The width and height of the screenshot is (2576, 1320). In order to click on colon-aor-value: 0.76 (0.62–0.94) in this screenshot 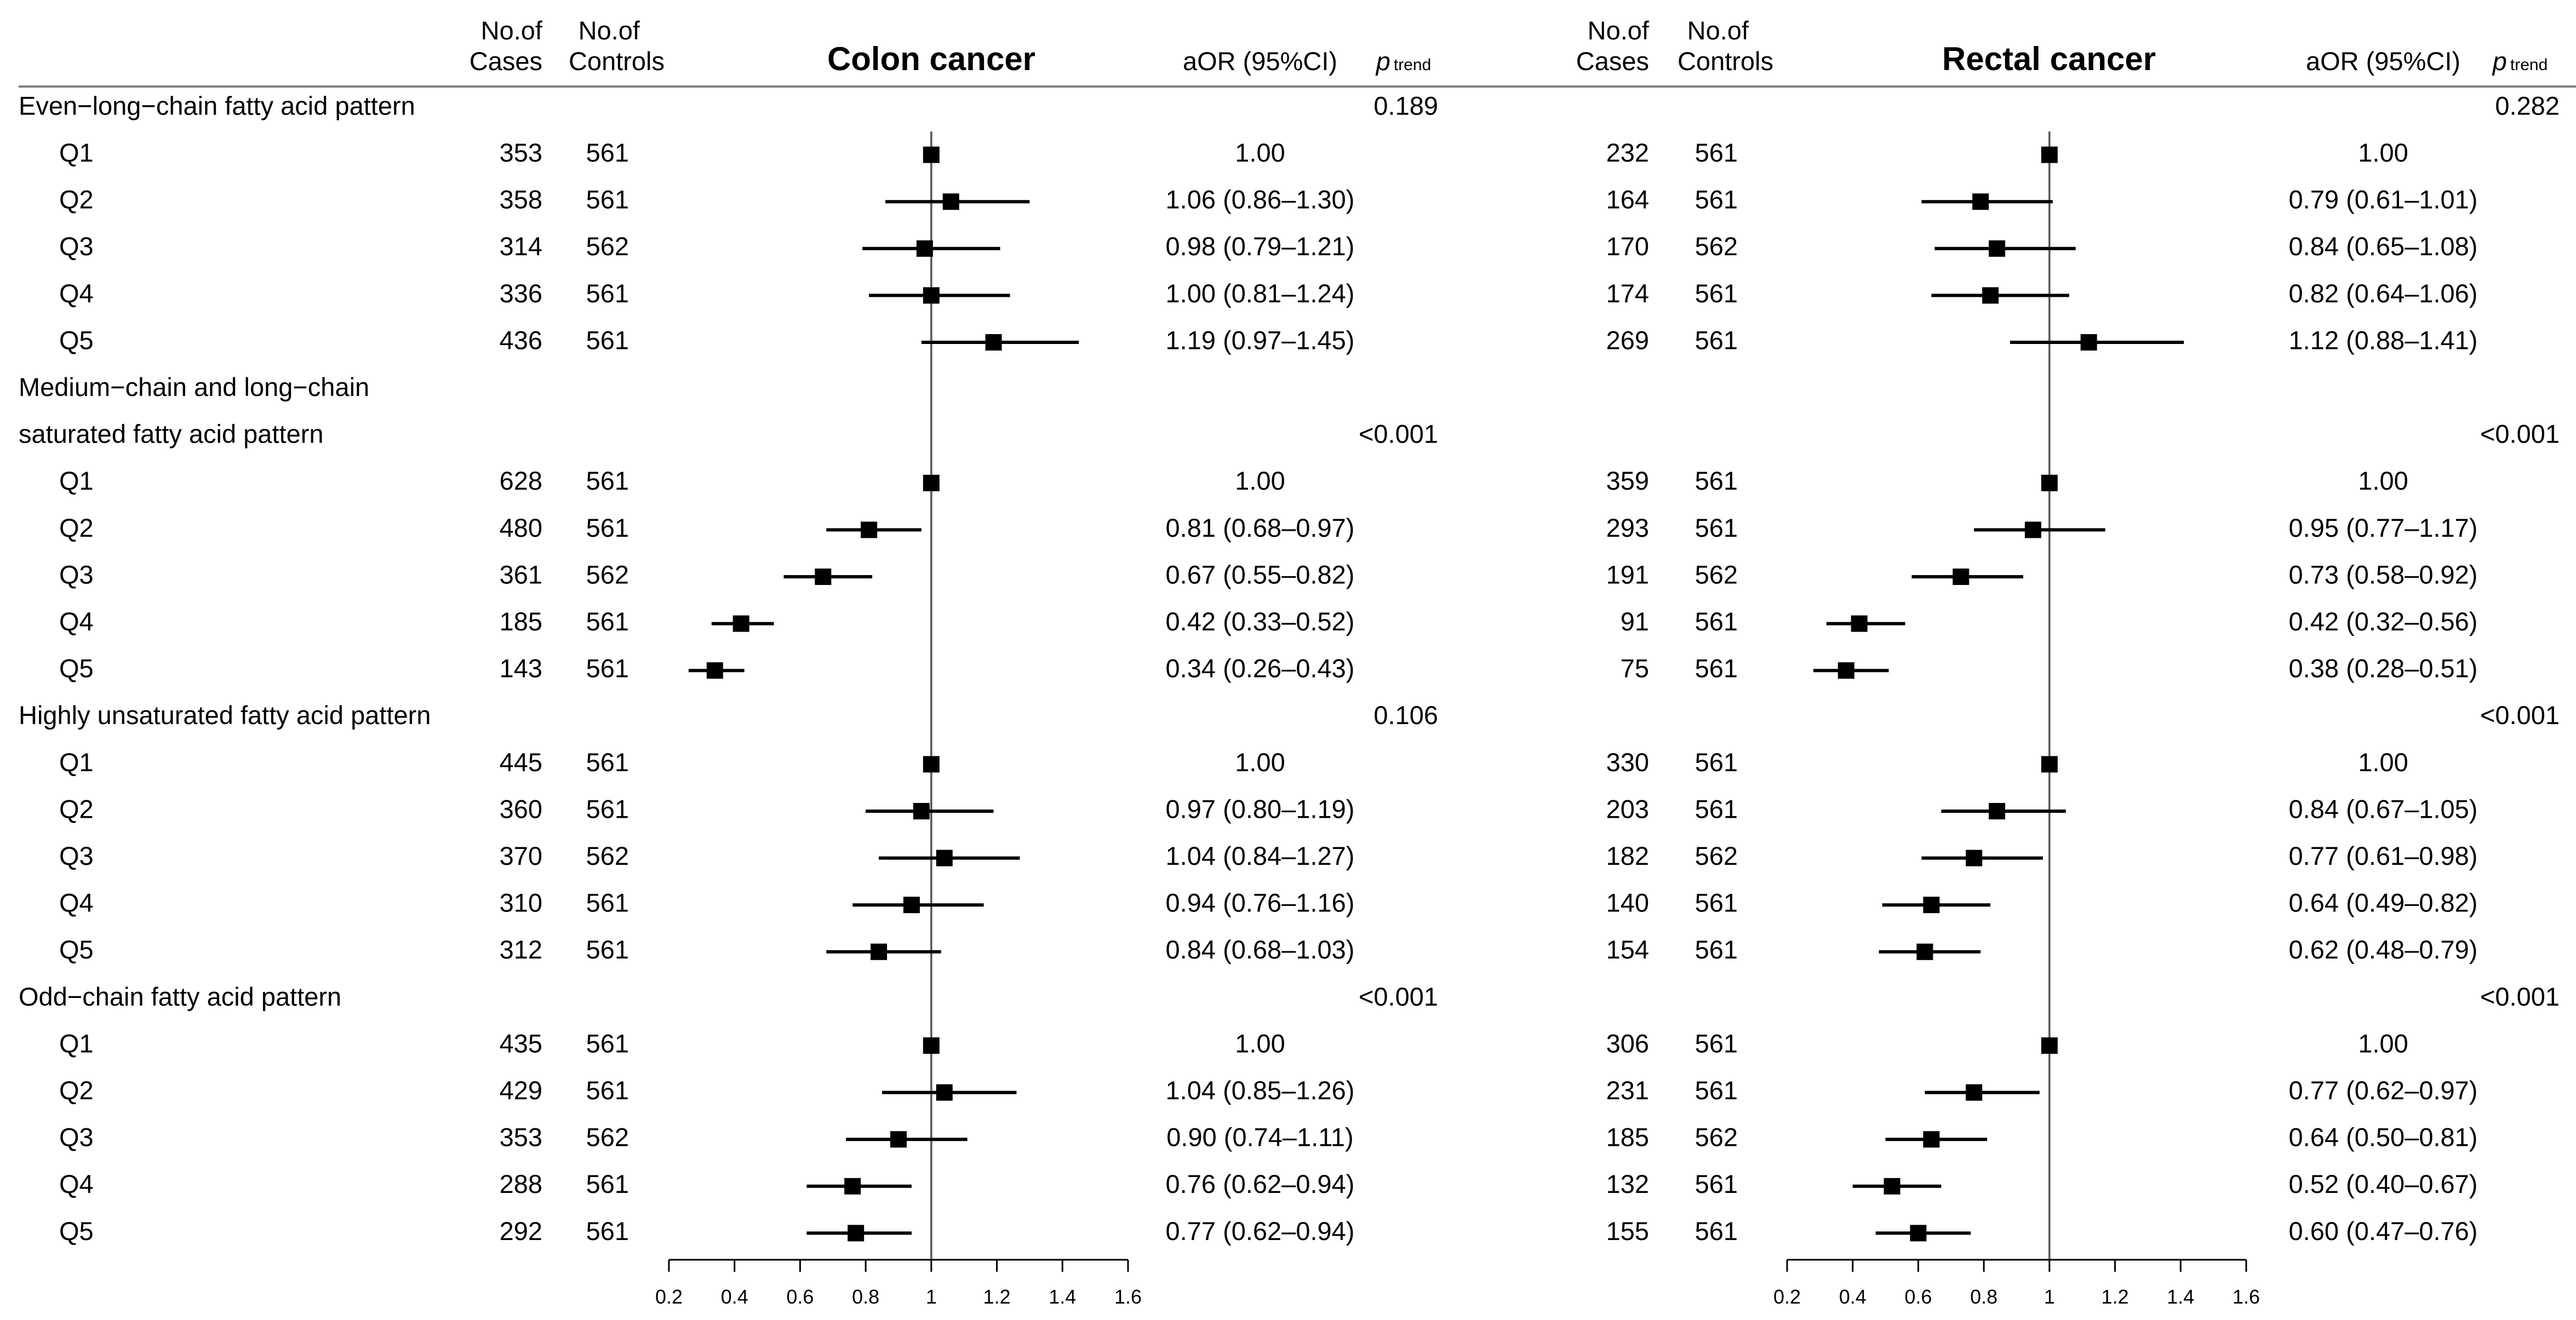, I will do `click(1260, 1184)`.